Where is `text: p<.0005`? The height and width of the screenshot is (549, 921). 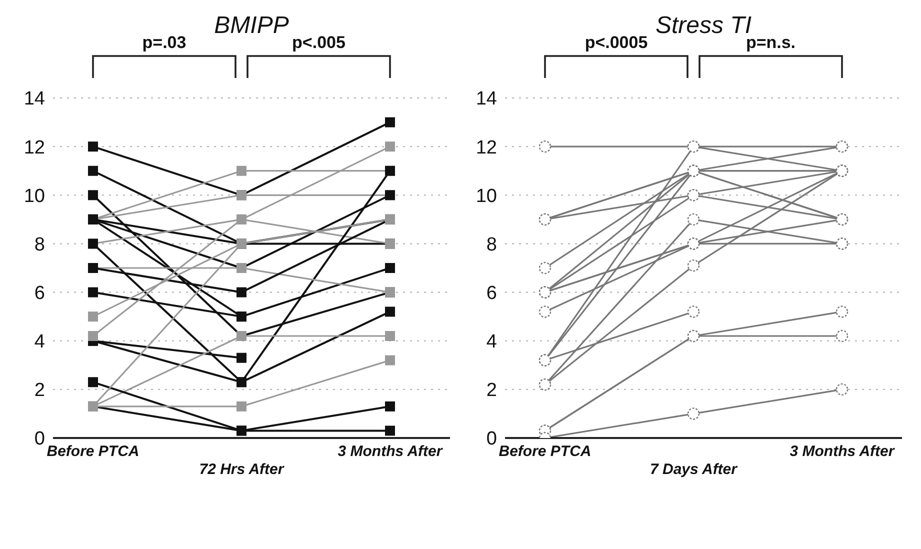 text: p<.0005 is located at coordinates (616, 42).